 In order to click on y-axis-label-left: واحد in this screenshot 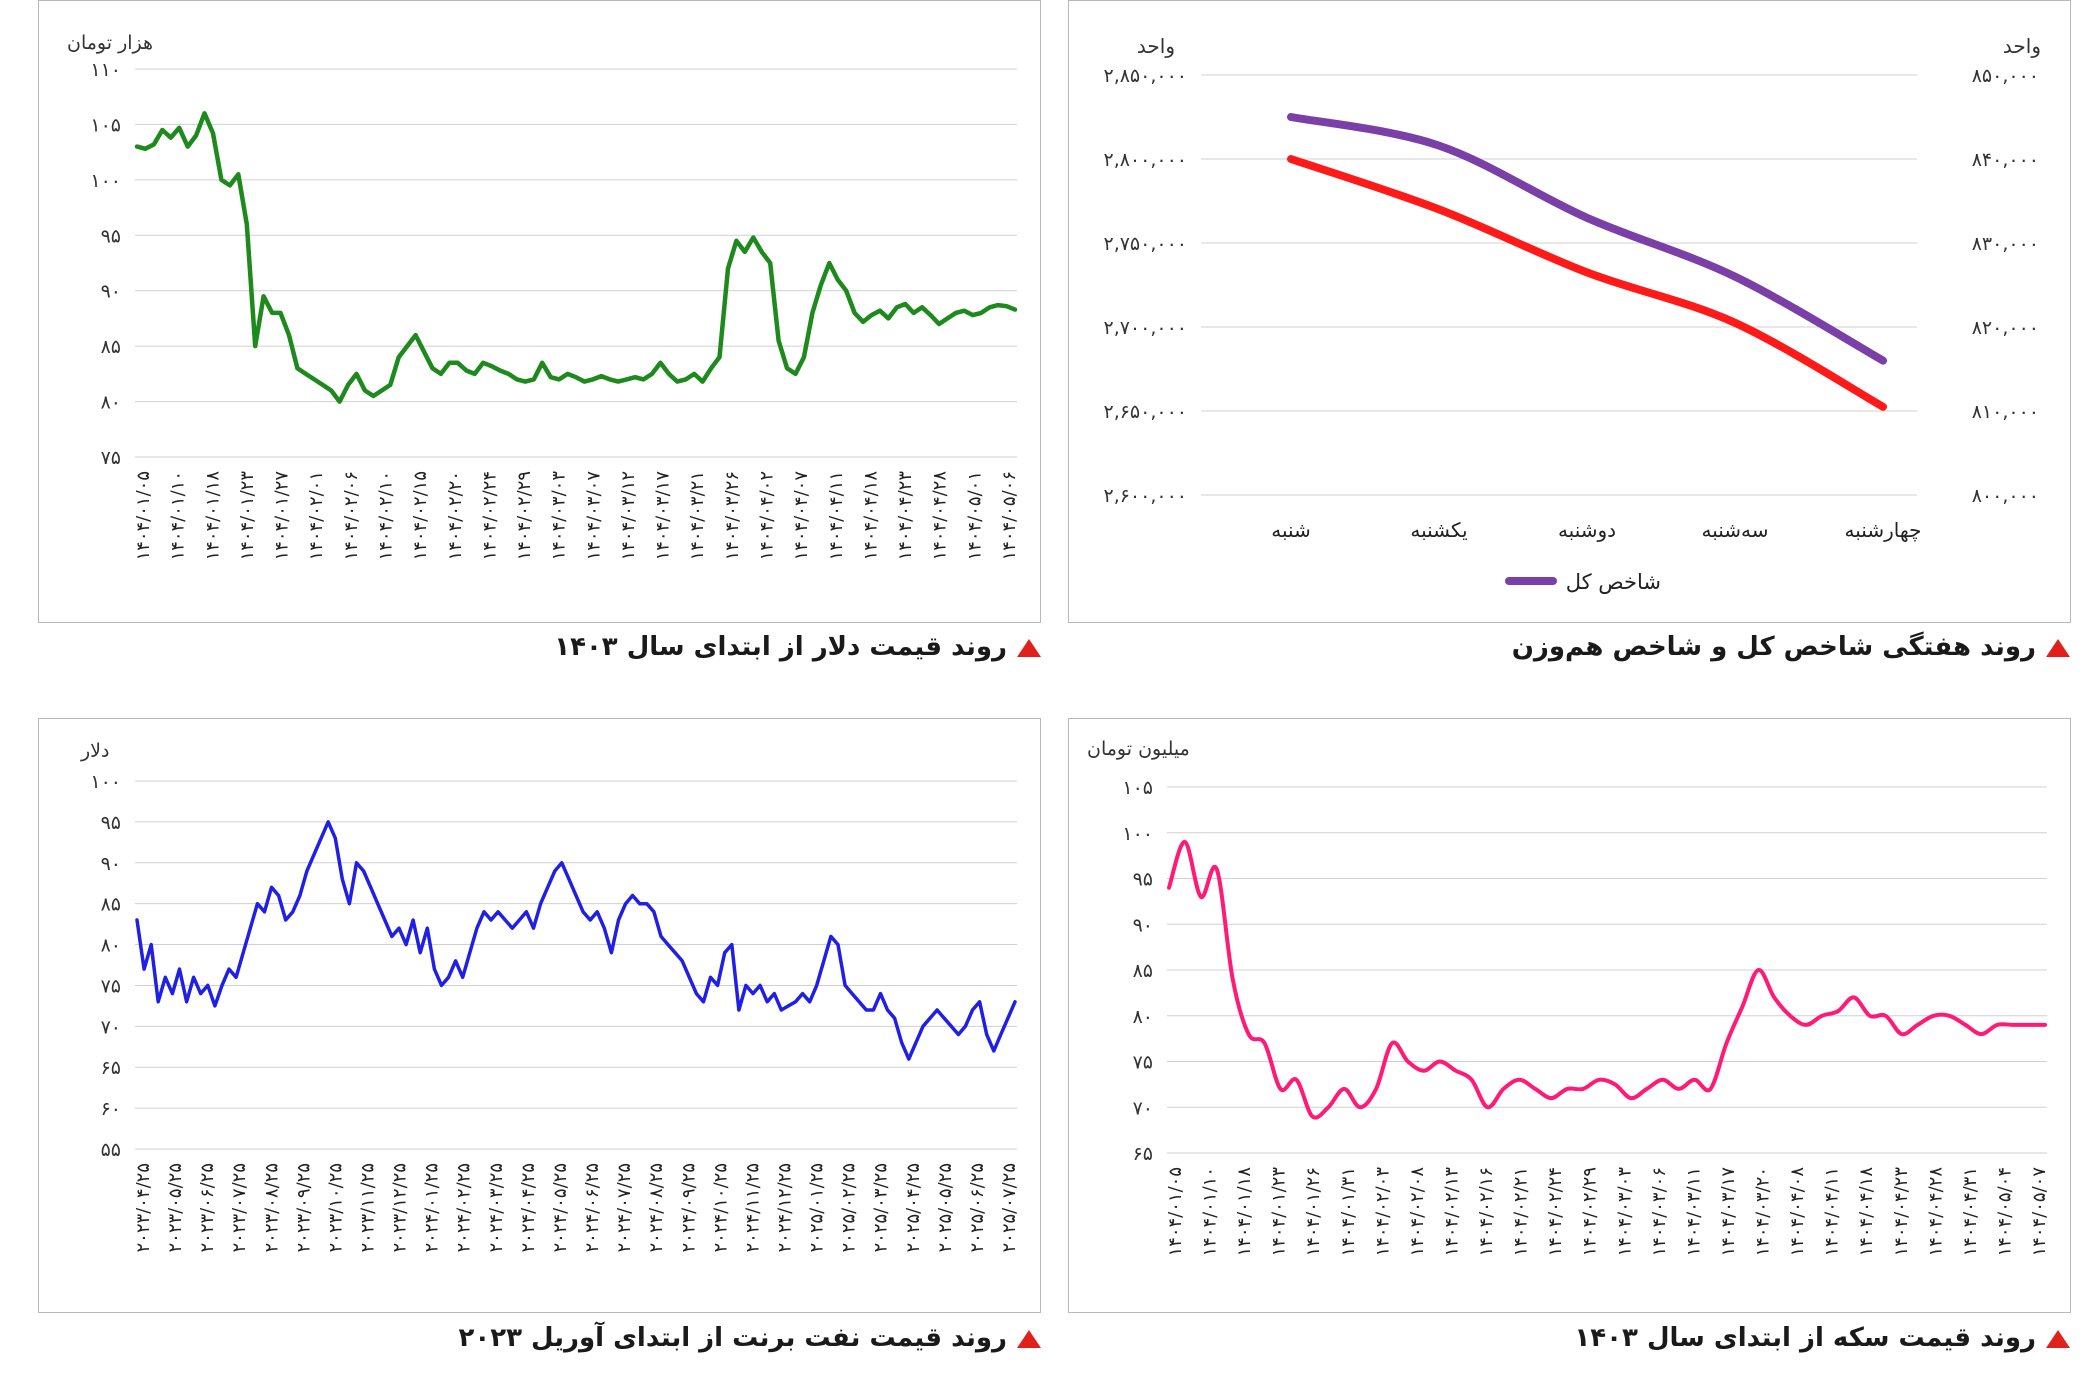, I will do `click(1156, 46)`.